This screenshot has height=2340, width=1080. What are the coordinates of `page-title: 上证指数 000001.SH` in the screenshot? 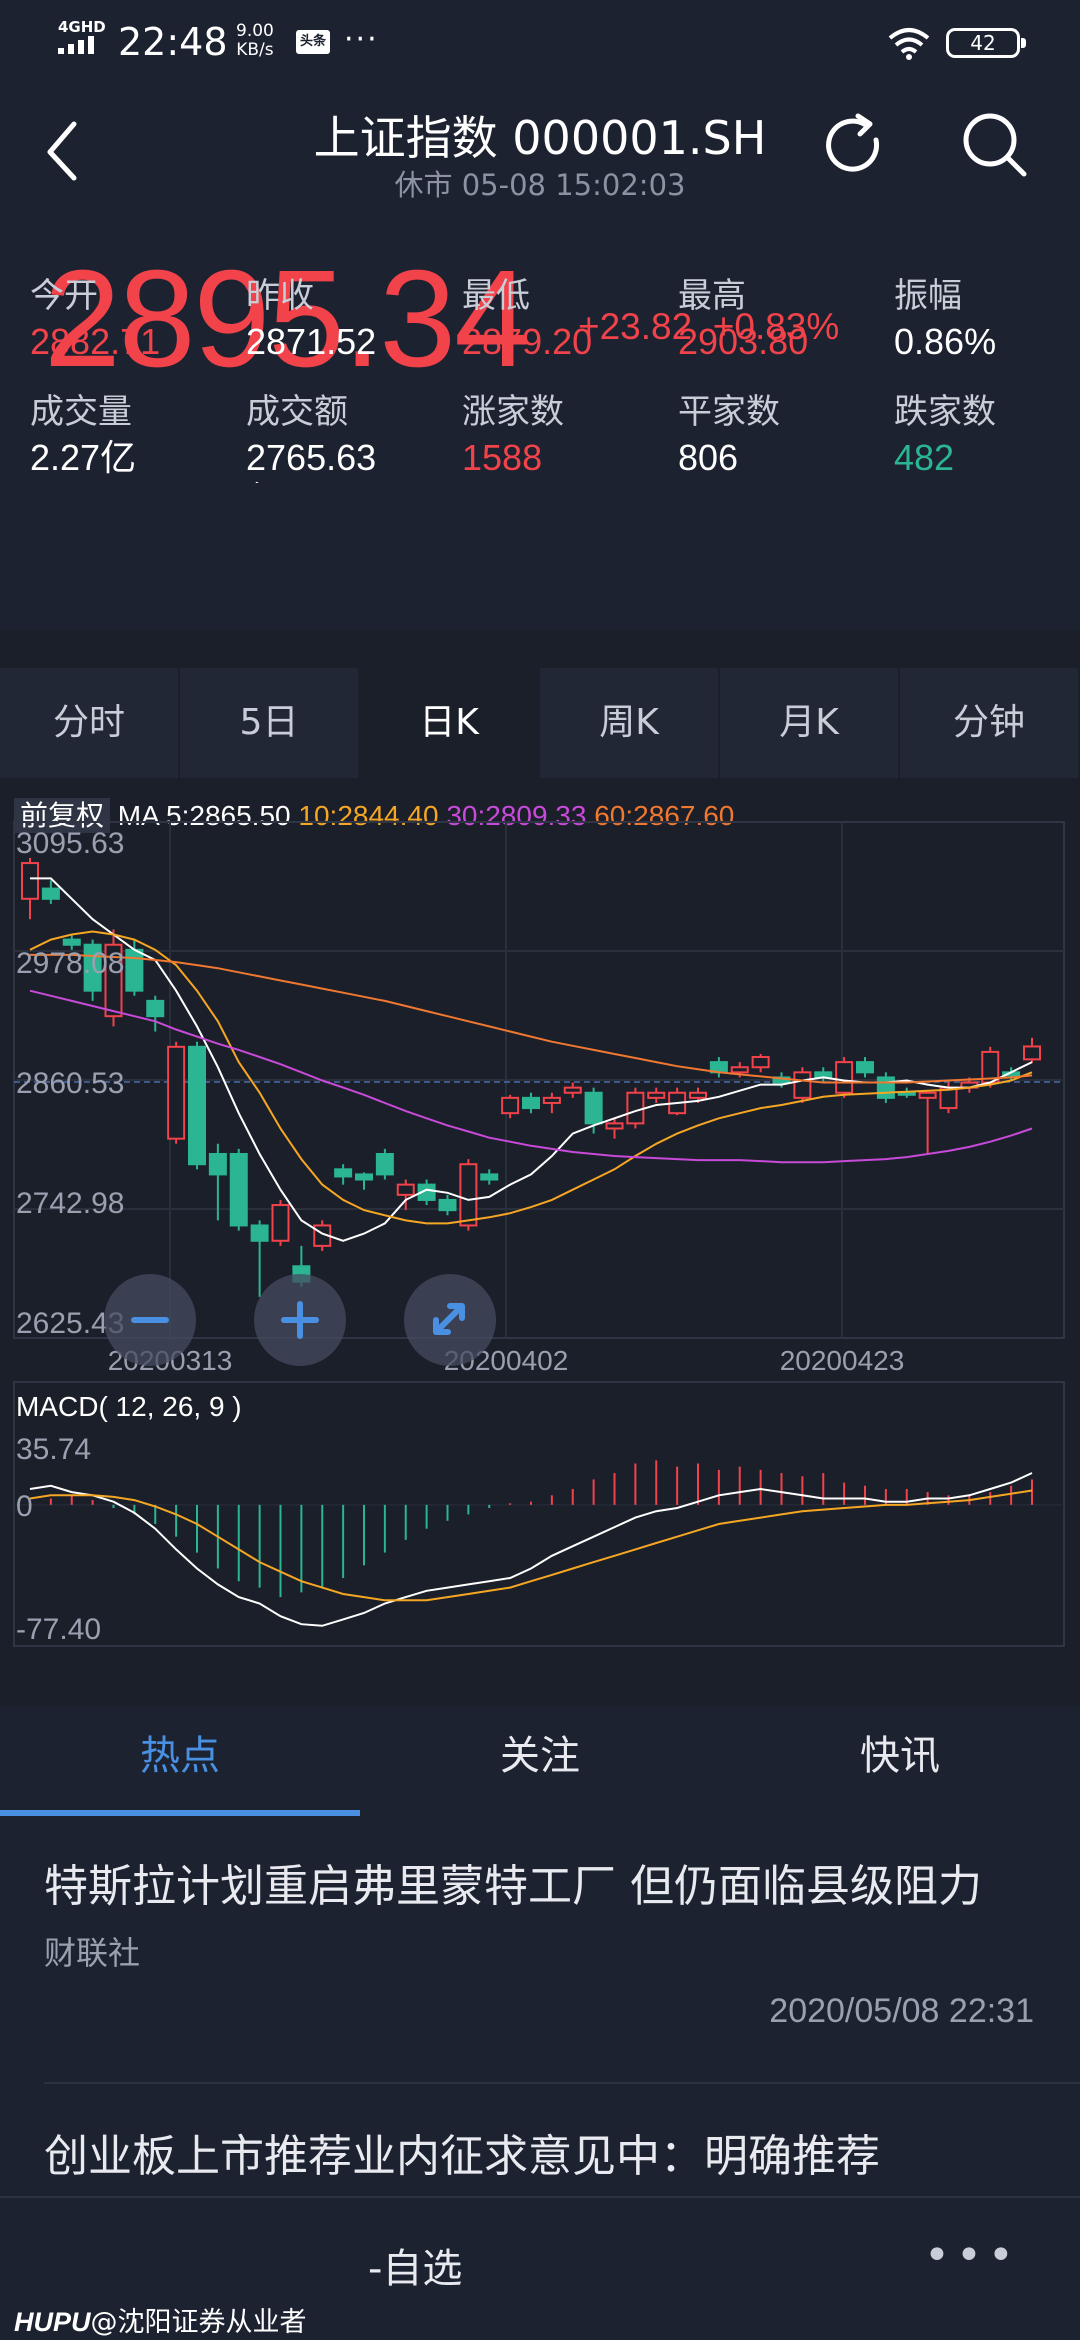 It's located at (540, 138).